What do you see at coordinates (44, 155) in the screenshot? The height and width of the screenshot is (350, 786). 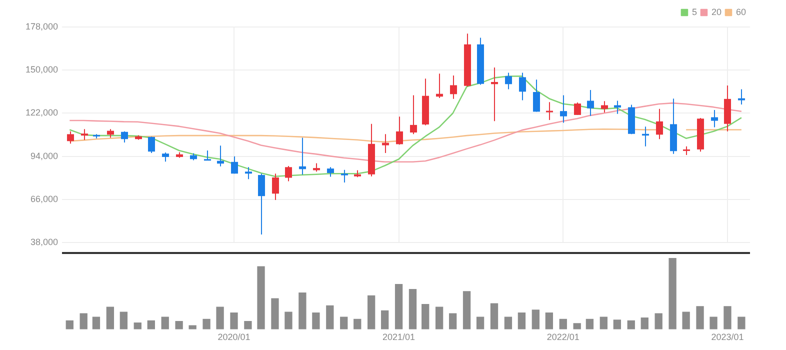 I see `y-tick-label: 94,000` at bounding box center [44, 155].